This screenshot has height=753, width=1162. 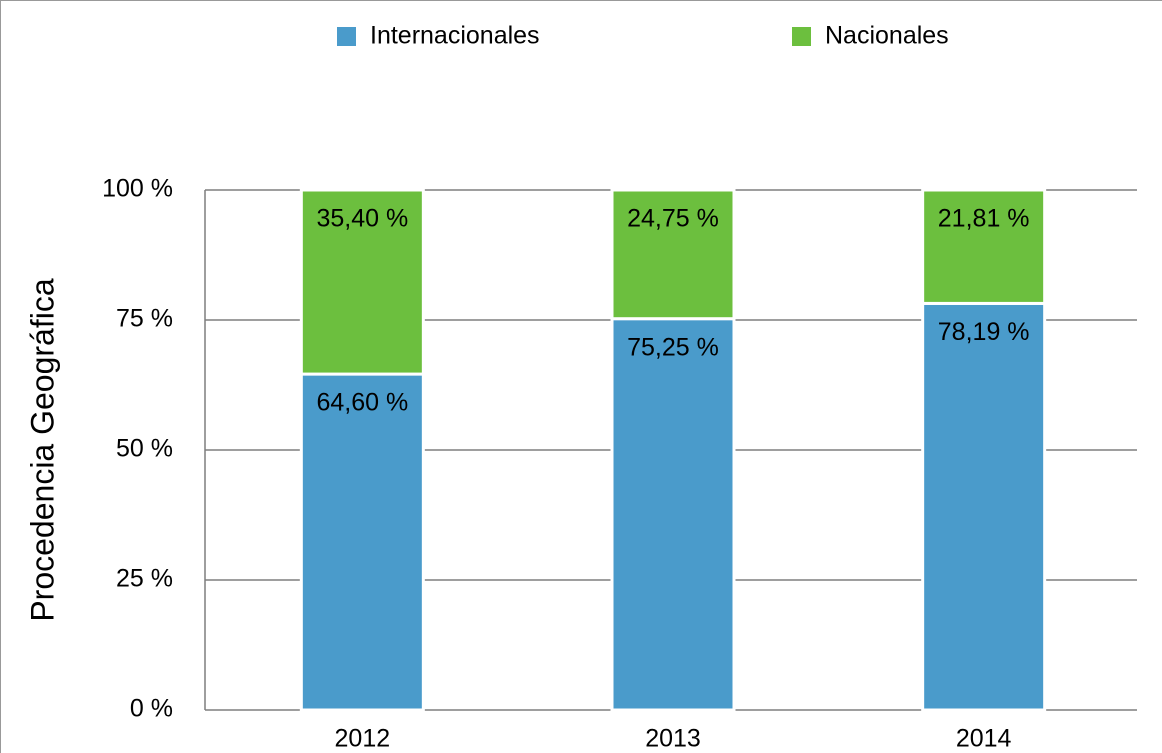 What do you see at coordinates (362, 219) in the screenshot?
I see `data-label: 35,40 %` at bounding box center [362, 219].